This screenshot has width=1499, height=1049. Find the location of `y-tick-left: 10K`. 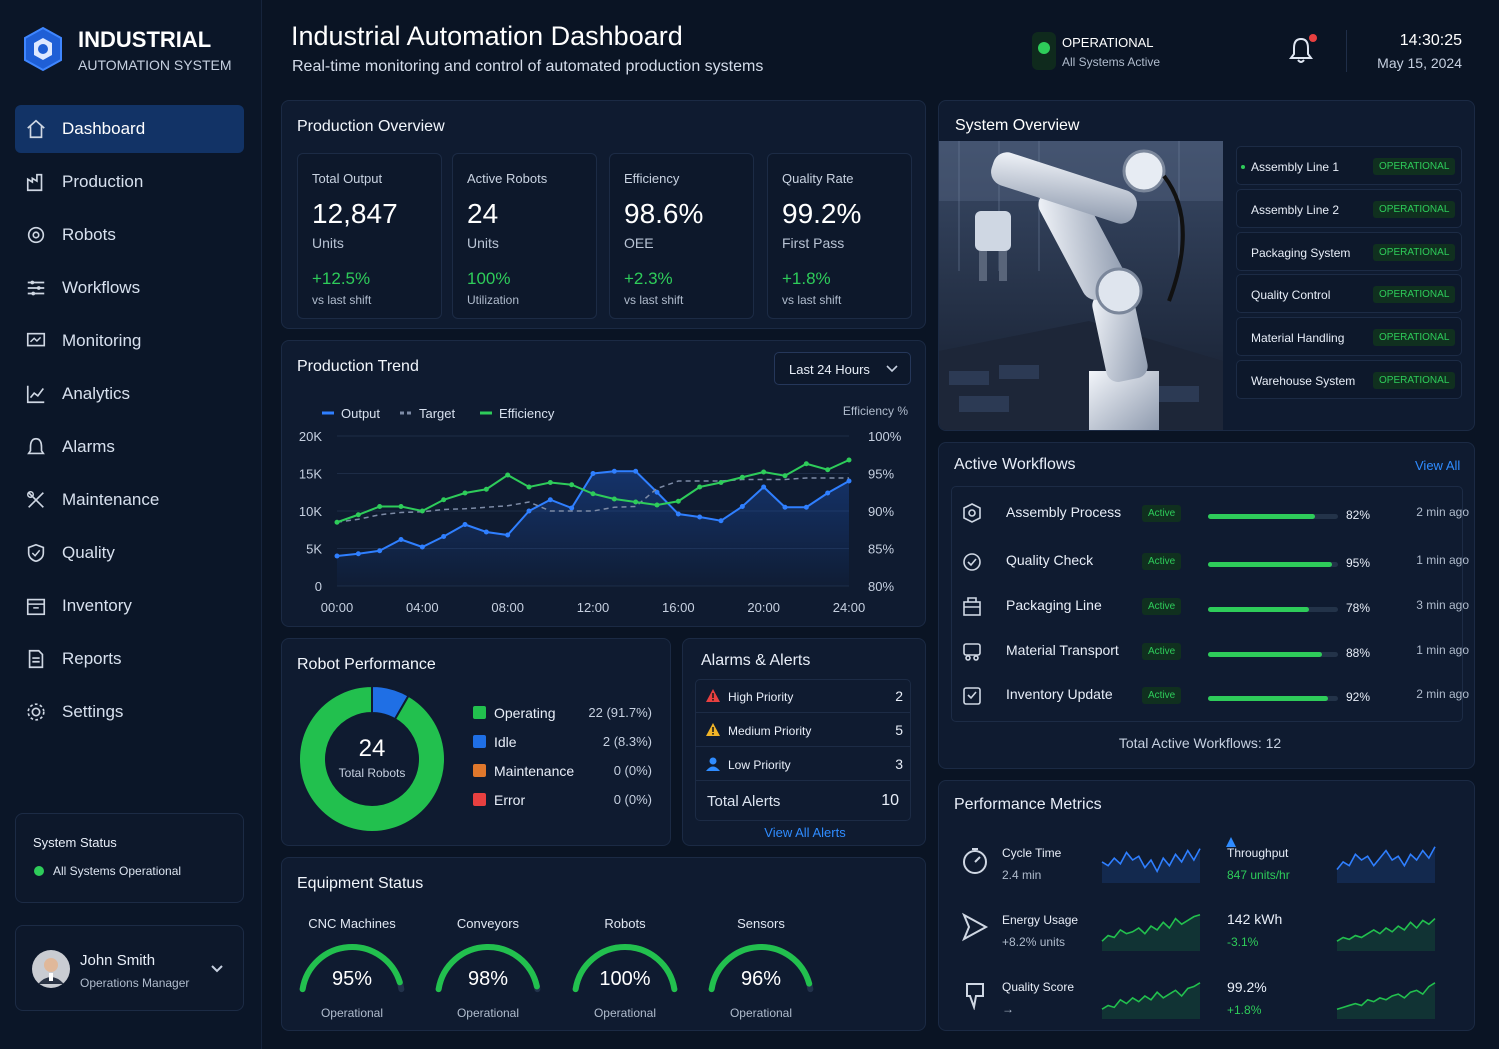

y-tick-left: 10K is located at coordinates (310, 511).